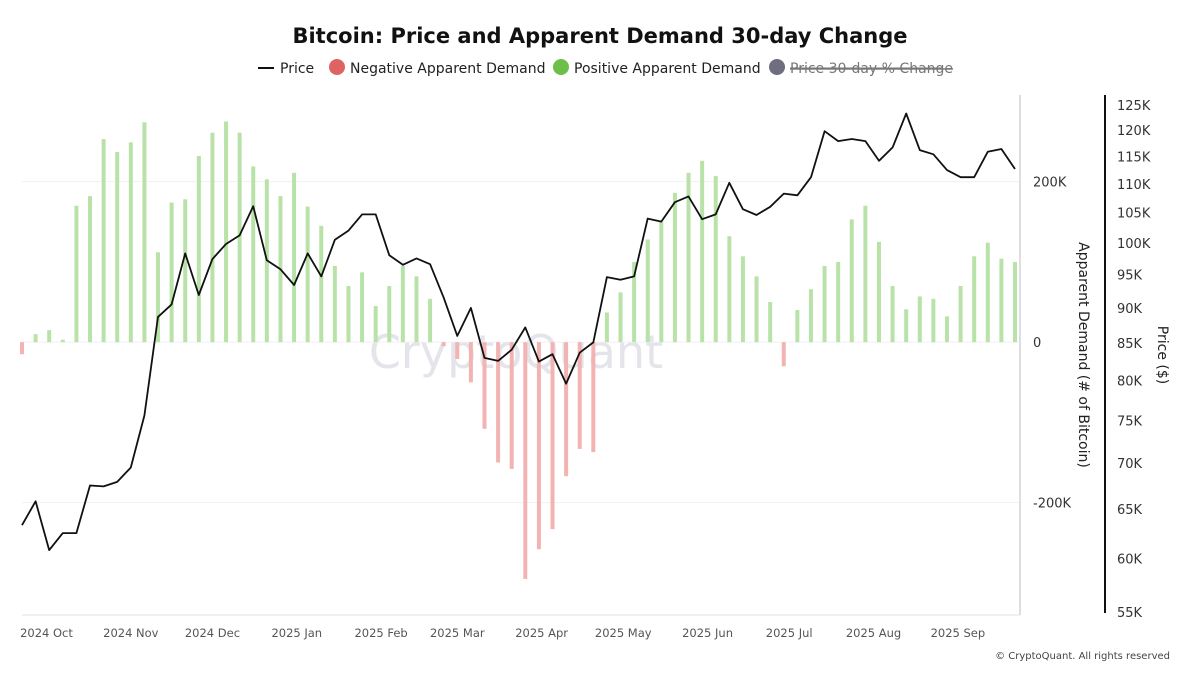 This screenshot has width=1200, height=679. I want to click on legend-item-positive-demand: Positive Apparent Demand, so click(657, 68).